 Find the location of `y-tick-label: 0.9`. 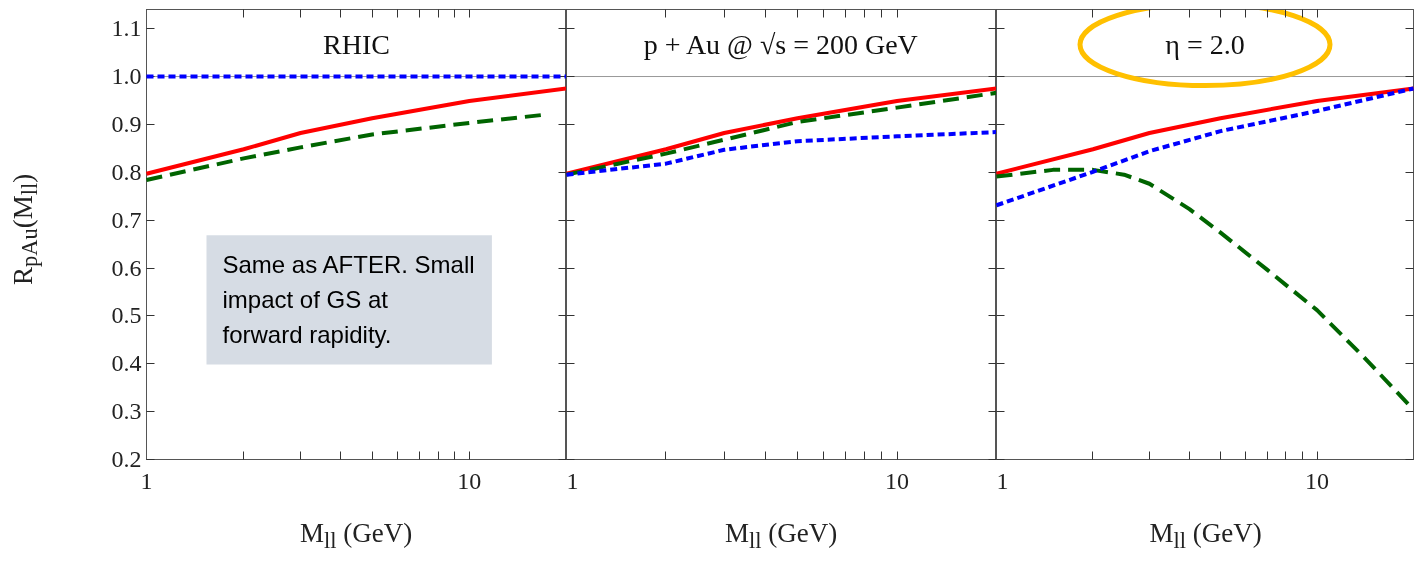

y-tick-label: 0.9 is located at coordinates (126, 123).